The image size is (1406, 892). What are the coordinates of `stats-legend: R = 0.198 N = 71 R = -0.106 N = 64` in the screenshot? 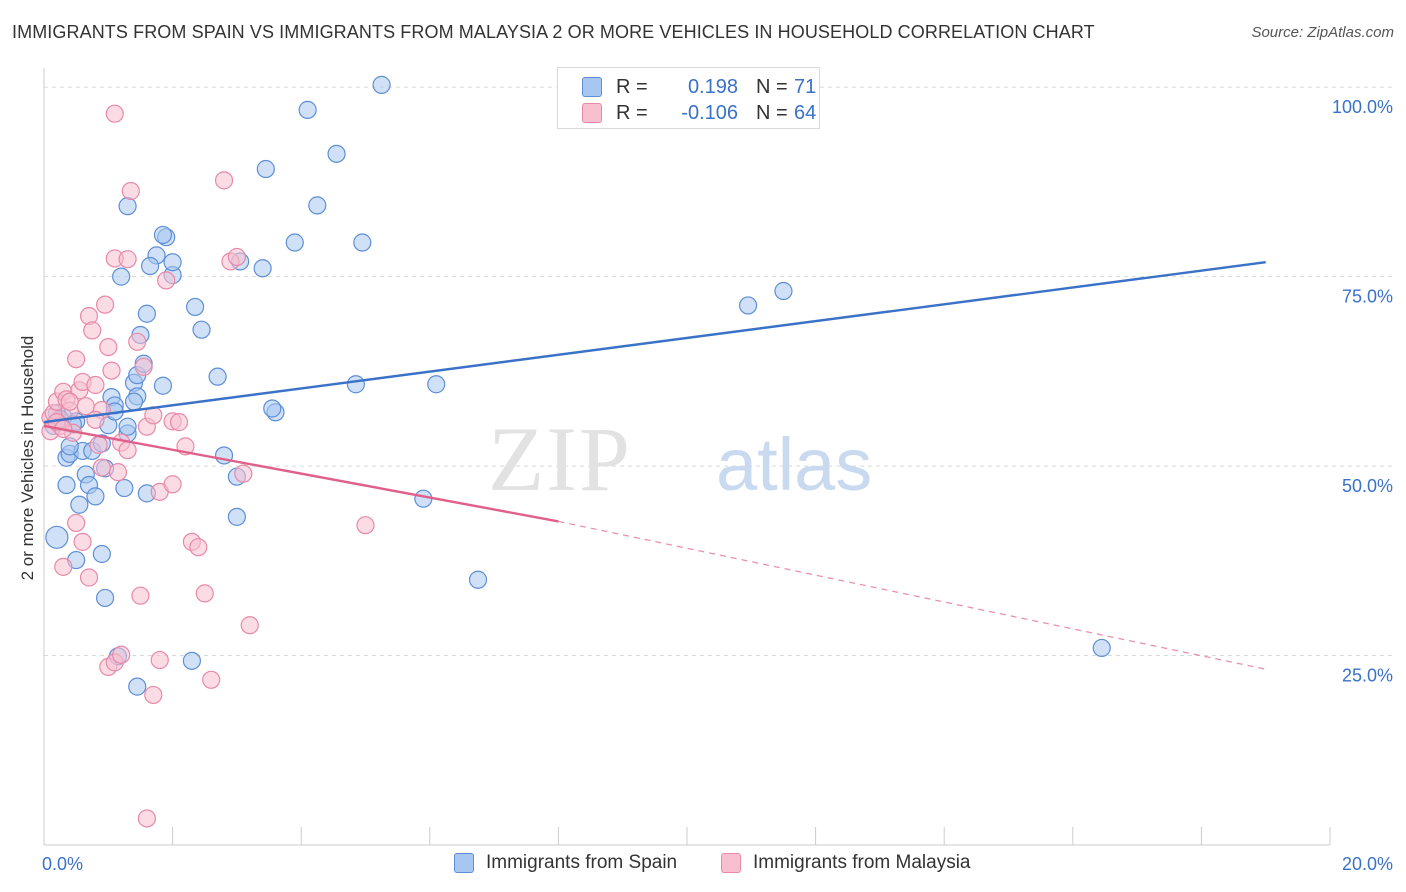 It's located at (688, 98).